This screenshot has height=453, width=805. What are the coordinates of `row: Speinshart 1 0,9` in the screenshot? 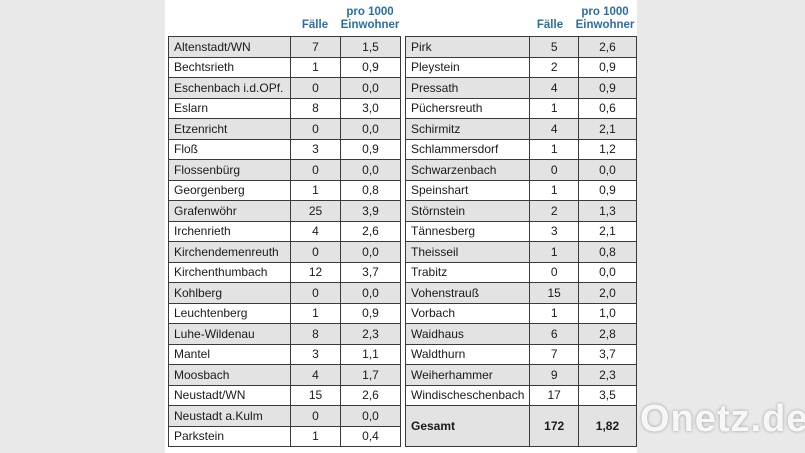 It's located at (521, 190).